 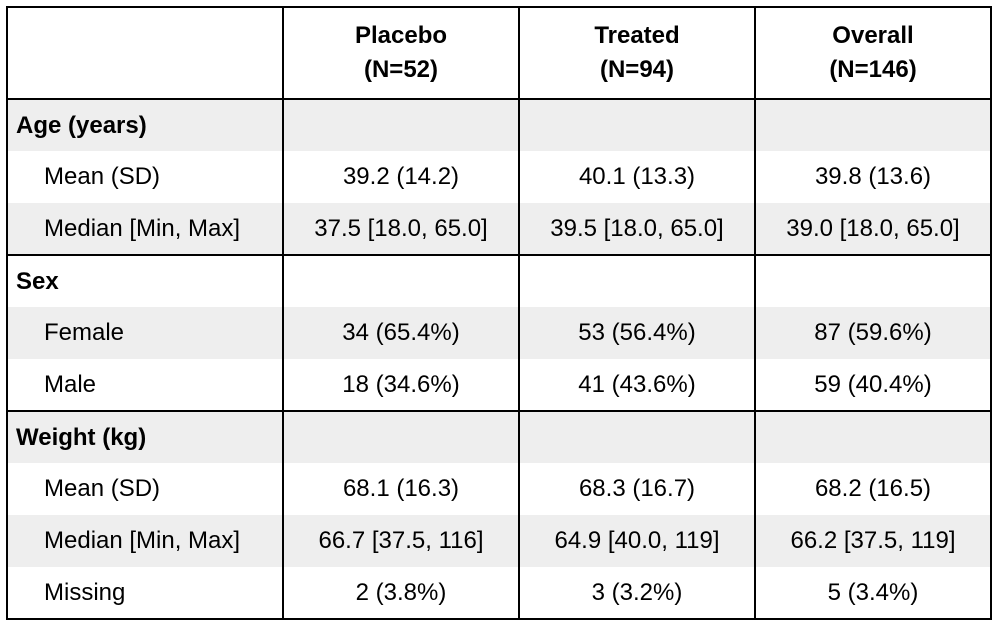 I want to click on table-row: Male 18 (34.6%) 41 (43.6%) 59 (40.4%), so click(x=499, y=385).